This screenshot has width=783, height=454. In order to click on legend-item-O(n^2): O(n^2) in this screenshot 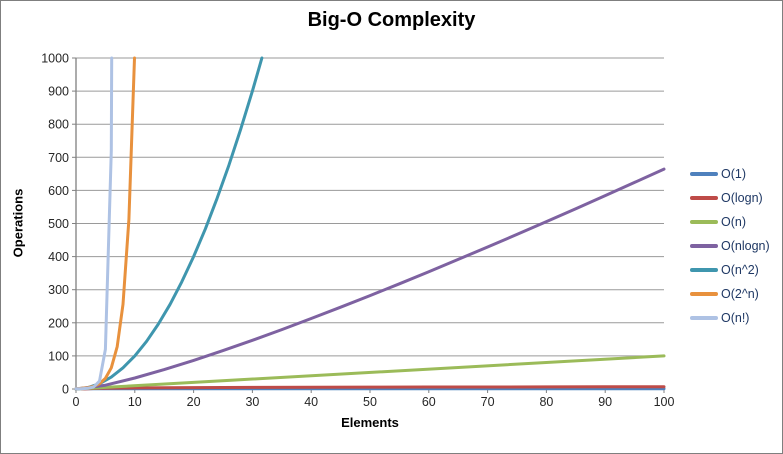, I will do `click(730, 270)`.